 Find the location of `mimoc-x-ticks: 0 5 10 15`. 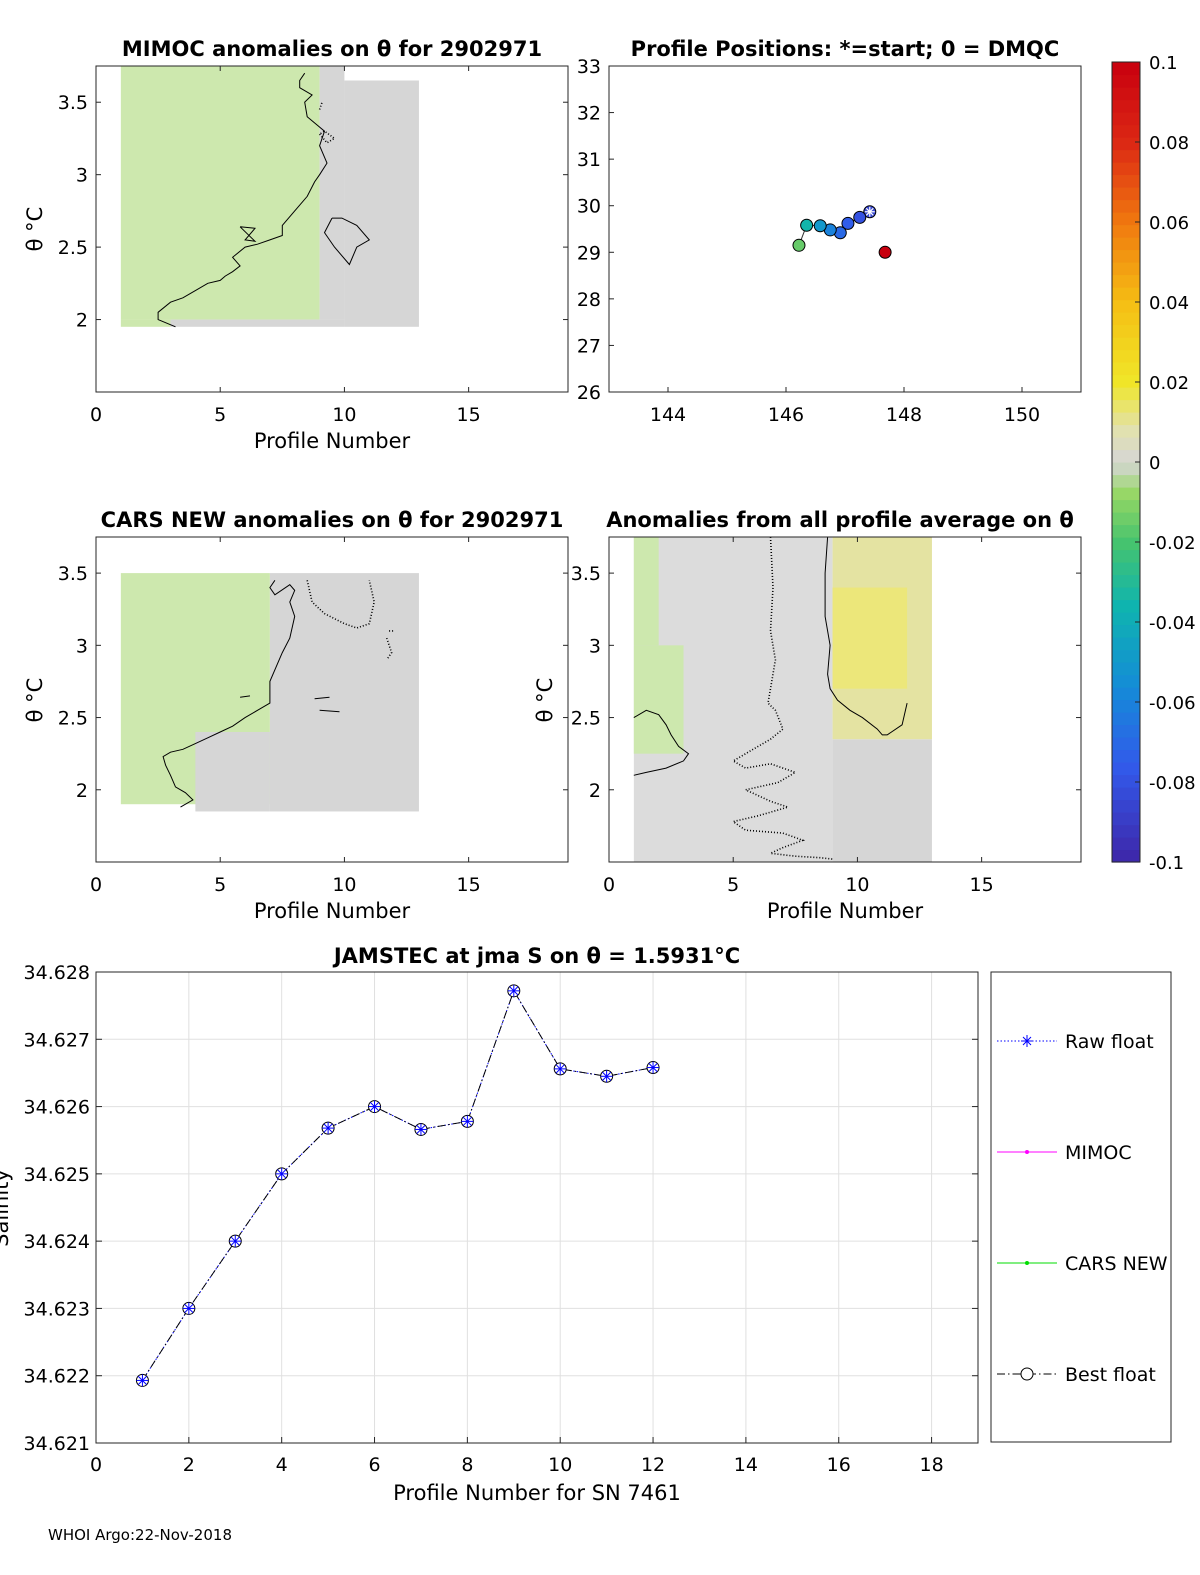

mimoc-x-ticks: 0 5 10 15 is located at coordinates (285, 246).